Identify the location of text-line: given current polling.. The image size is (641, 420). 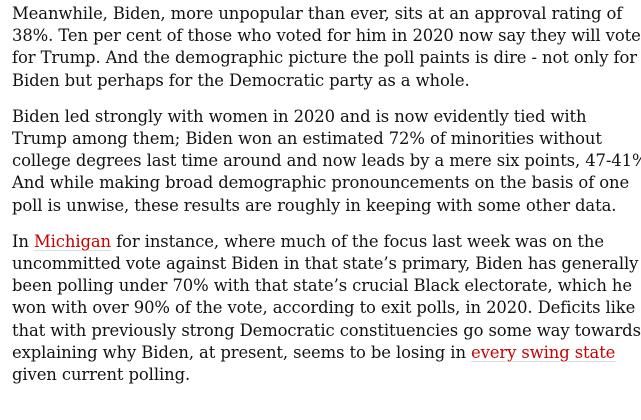
(101, 375).